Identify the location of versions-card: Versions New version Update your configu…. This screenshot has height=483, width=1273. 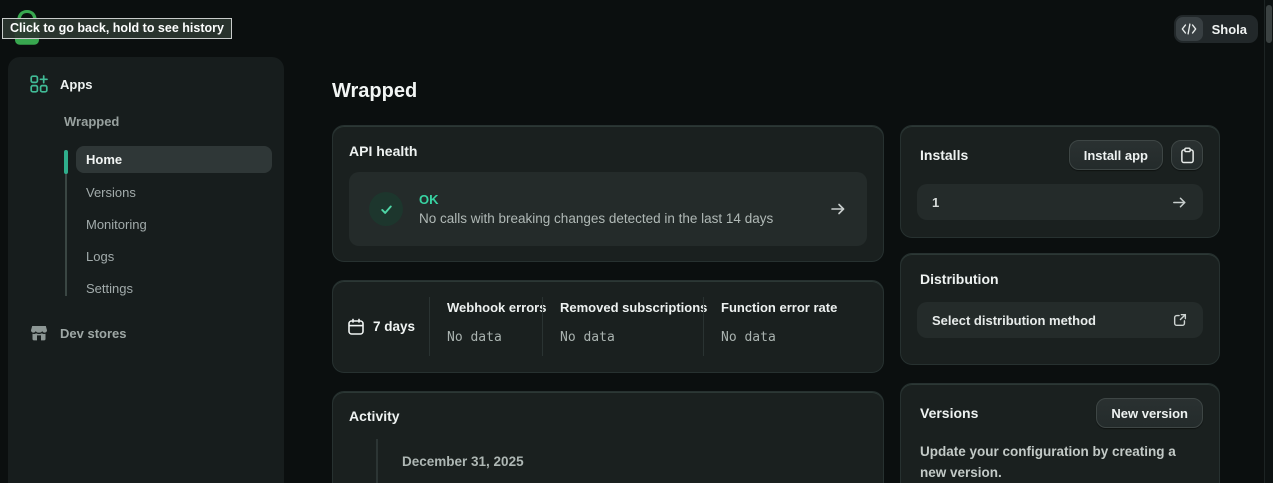
(1060, 433).